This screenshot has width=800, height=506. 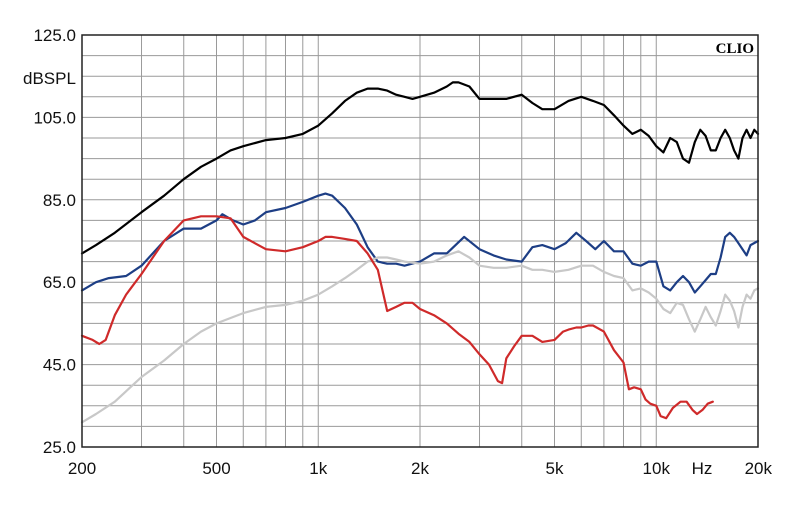 I want to click on y-tick-label: 125.0, so click(x=54, y=35).